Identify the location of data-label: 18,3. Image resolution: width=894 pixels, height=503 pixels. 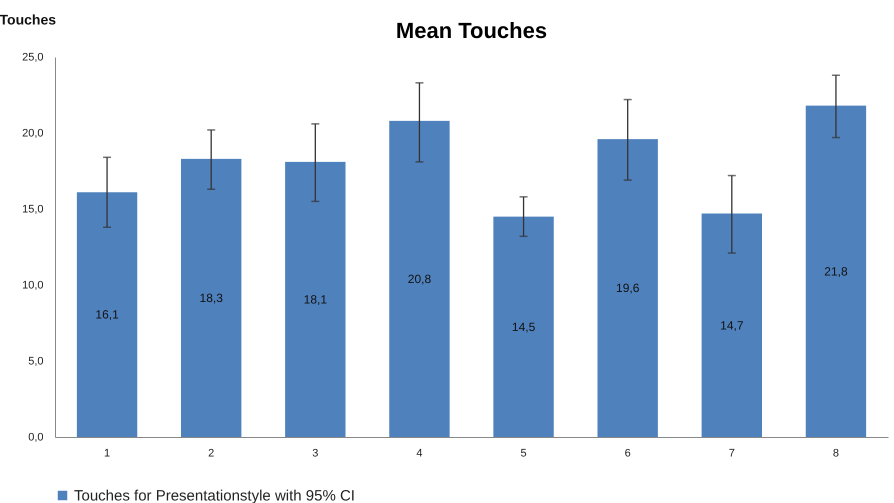
(212, 297).